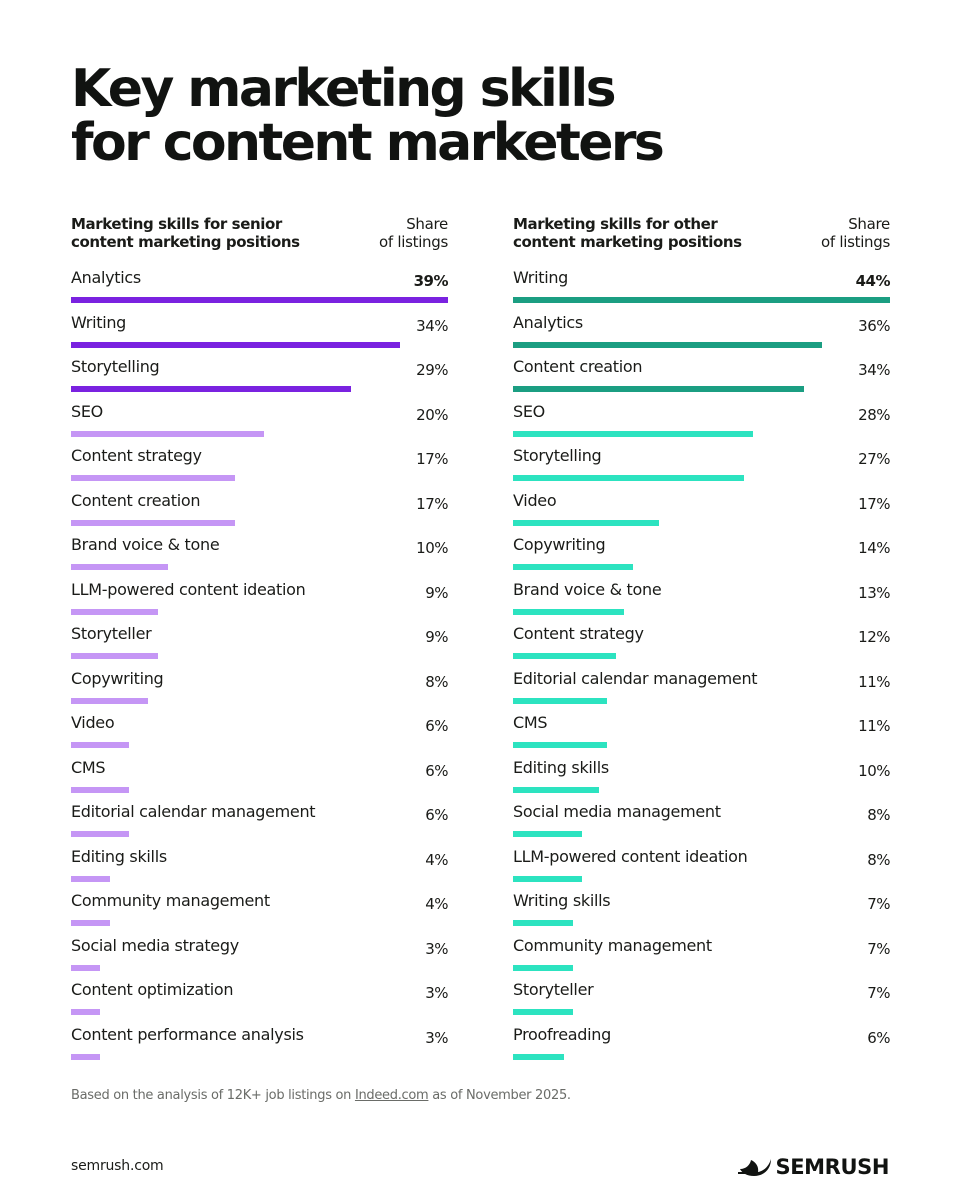 The width and height of the screenshot is (960, 1200). What do you see at coordinates (874, 325) in the screenshot?
I see `share-value-label: 36%` at bounding box center [874, 325].